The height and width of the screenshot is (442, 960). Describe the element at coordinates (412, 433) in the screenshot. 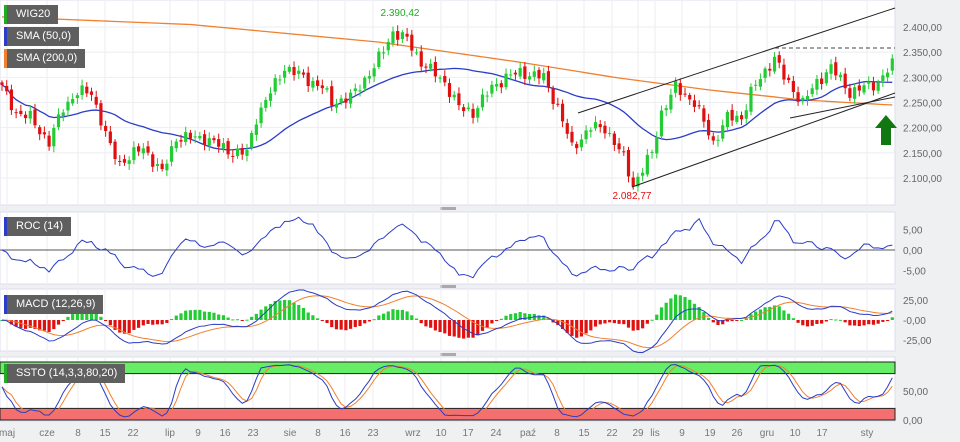

I see `x-tick-label: wrz` at that location.